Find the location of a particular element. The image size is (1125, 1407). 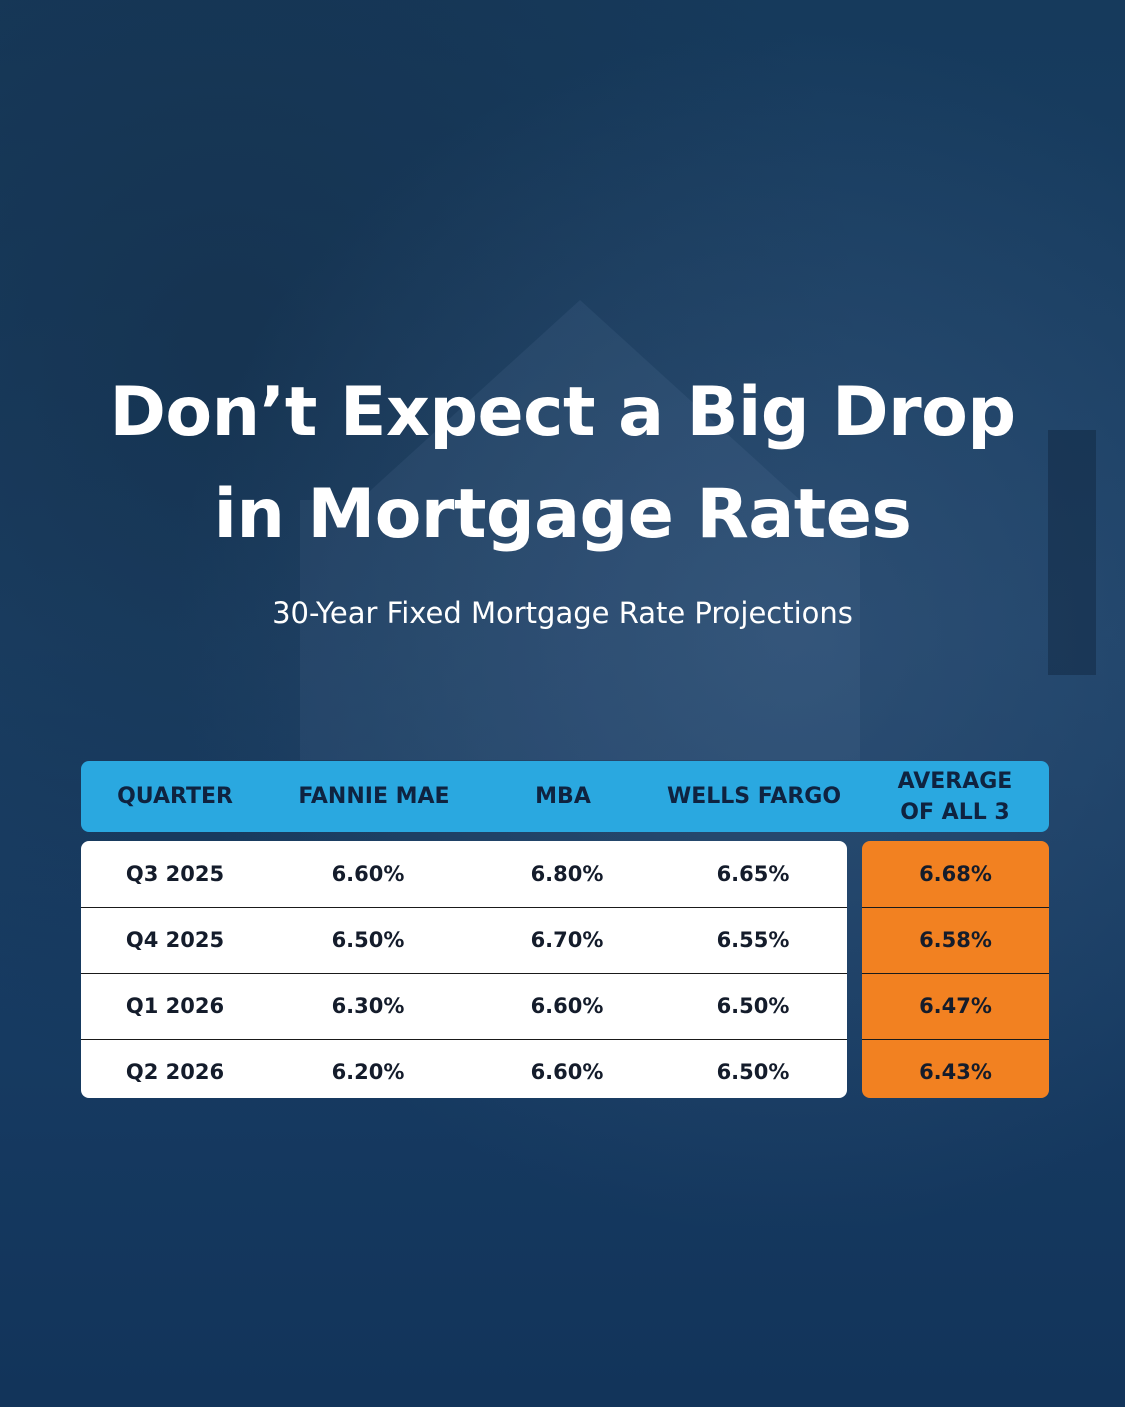

cell-average: 6.58% is located at coordinates (955, 940).